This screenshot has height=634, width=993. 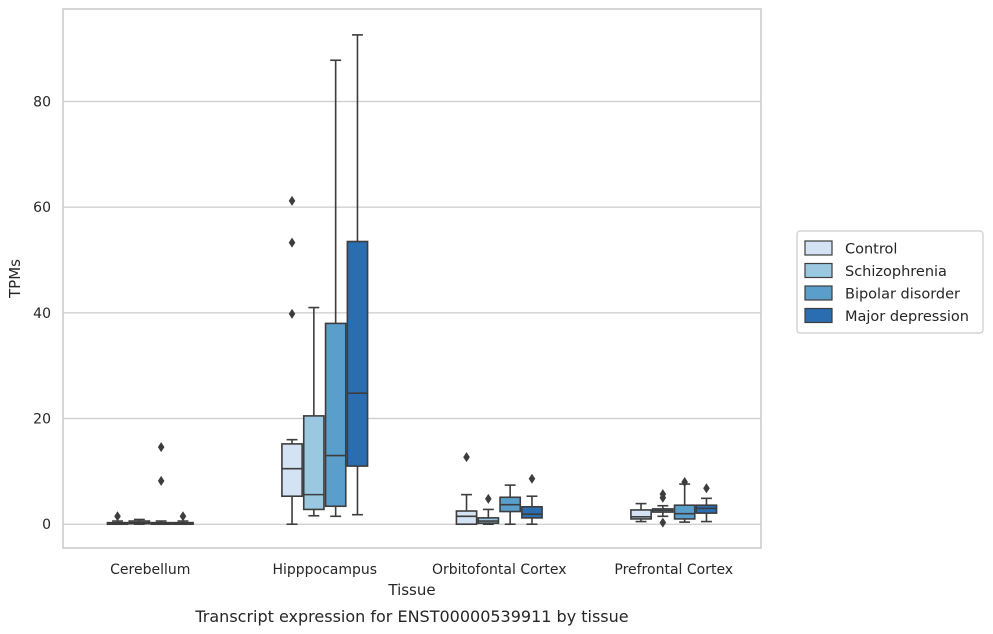 I want to click on y-tick-label: 0, so click(x=46, y=525).